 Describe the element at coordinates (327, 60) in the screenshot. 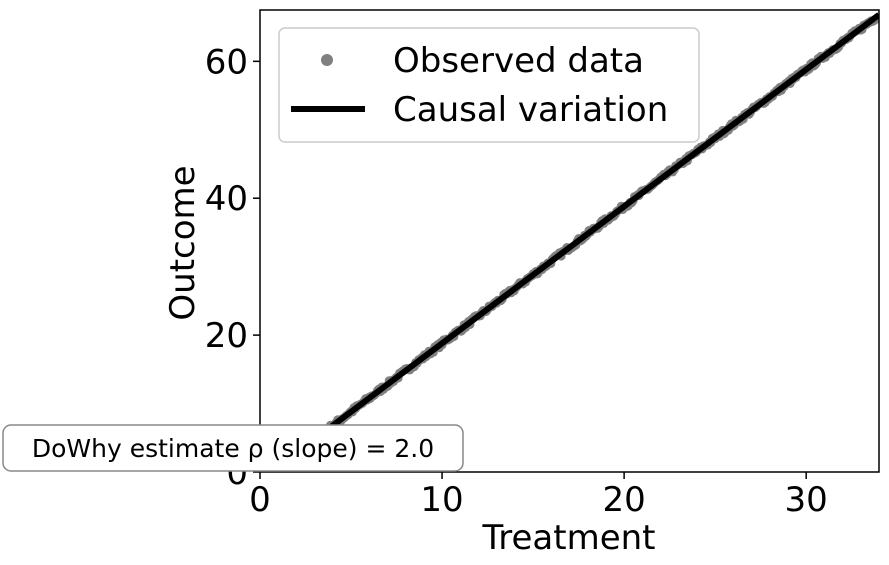

I see `legend-scatter-marker` at that location.